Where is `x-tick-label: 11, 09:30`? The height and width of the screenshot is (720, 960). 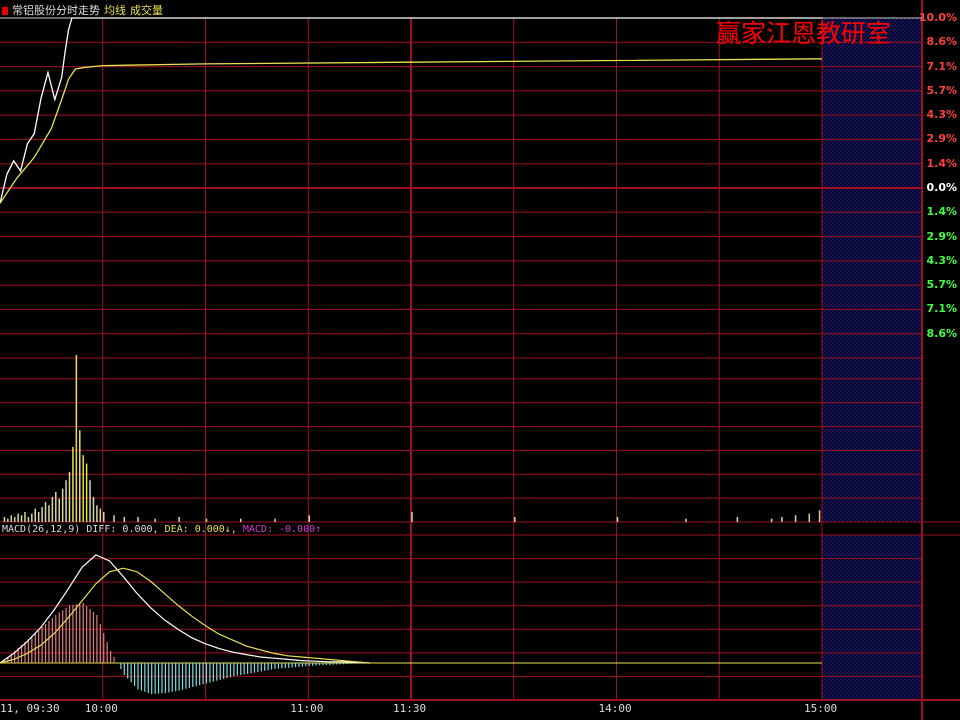 x-tick-label: 11, 09:30 is located at coordinates (30, 708).